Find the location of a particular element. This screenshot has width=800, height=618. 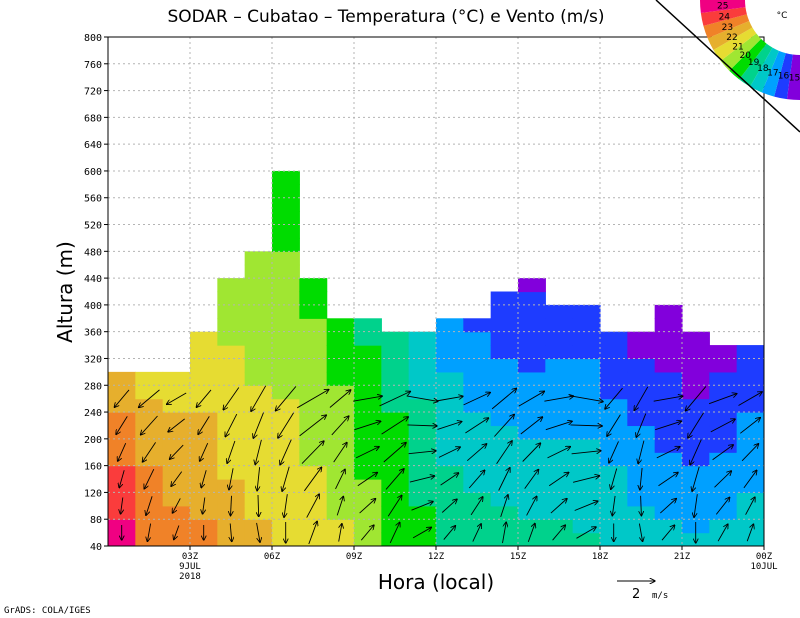

legend-label: 20 is located at coordinates (745, 56).